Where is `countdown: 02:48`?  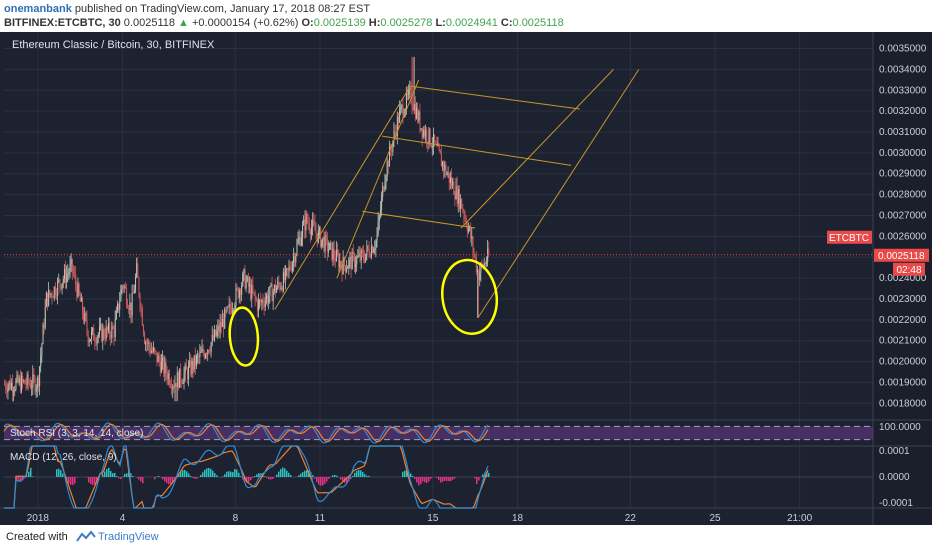
countdown: 02:48 is located at coordinates (908, 270).